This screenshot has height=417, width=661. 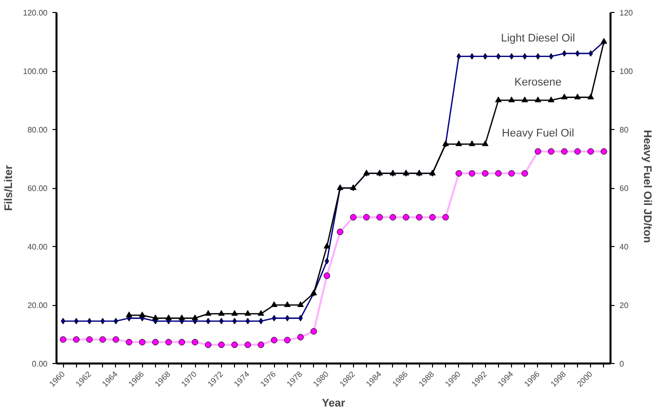 I want to click on y2-tick-label: 60, so click(x=624, y=188).